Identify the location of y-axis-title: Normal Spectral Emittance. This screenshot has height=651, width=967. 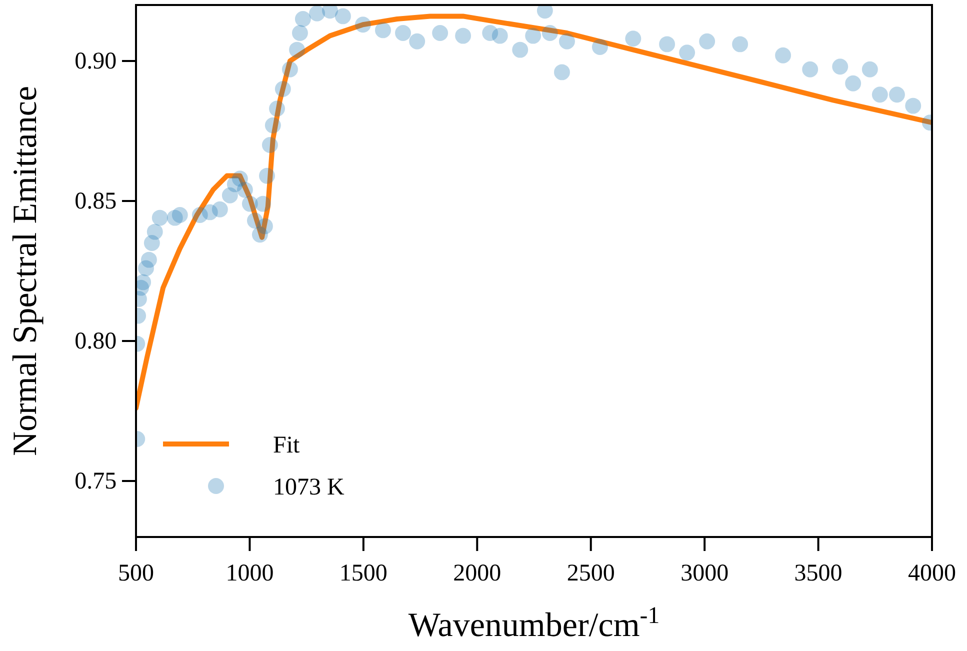
(25, 271).